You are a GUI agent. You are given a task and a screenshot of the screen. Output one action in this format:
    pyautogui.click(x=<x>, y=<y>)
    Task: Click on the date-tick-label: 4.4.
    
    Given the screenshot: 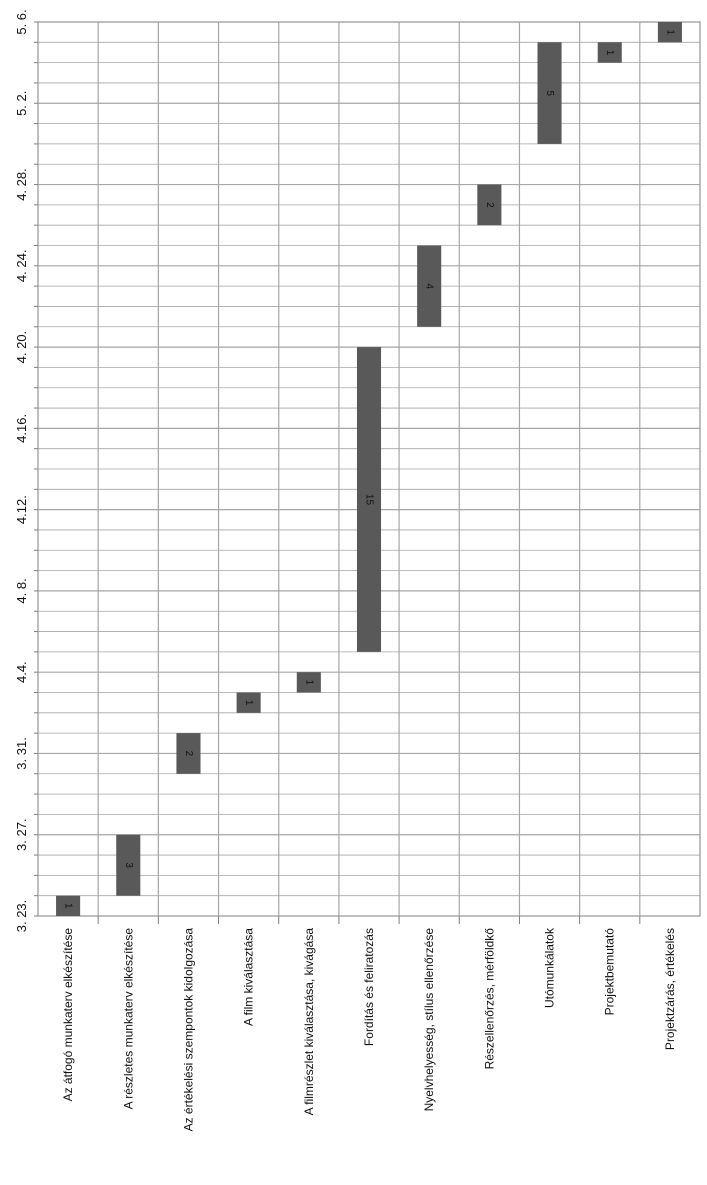 What is the action you would take?
    pyautogui.click(x=21, y=672)
    